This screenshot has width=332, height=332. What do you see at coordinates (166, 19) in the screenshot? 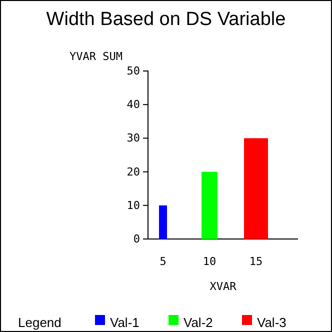
I see `chart-title: Width Based on DS Variable` at bounding box center [166, 19].